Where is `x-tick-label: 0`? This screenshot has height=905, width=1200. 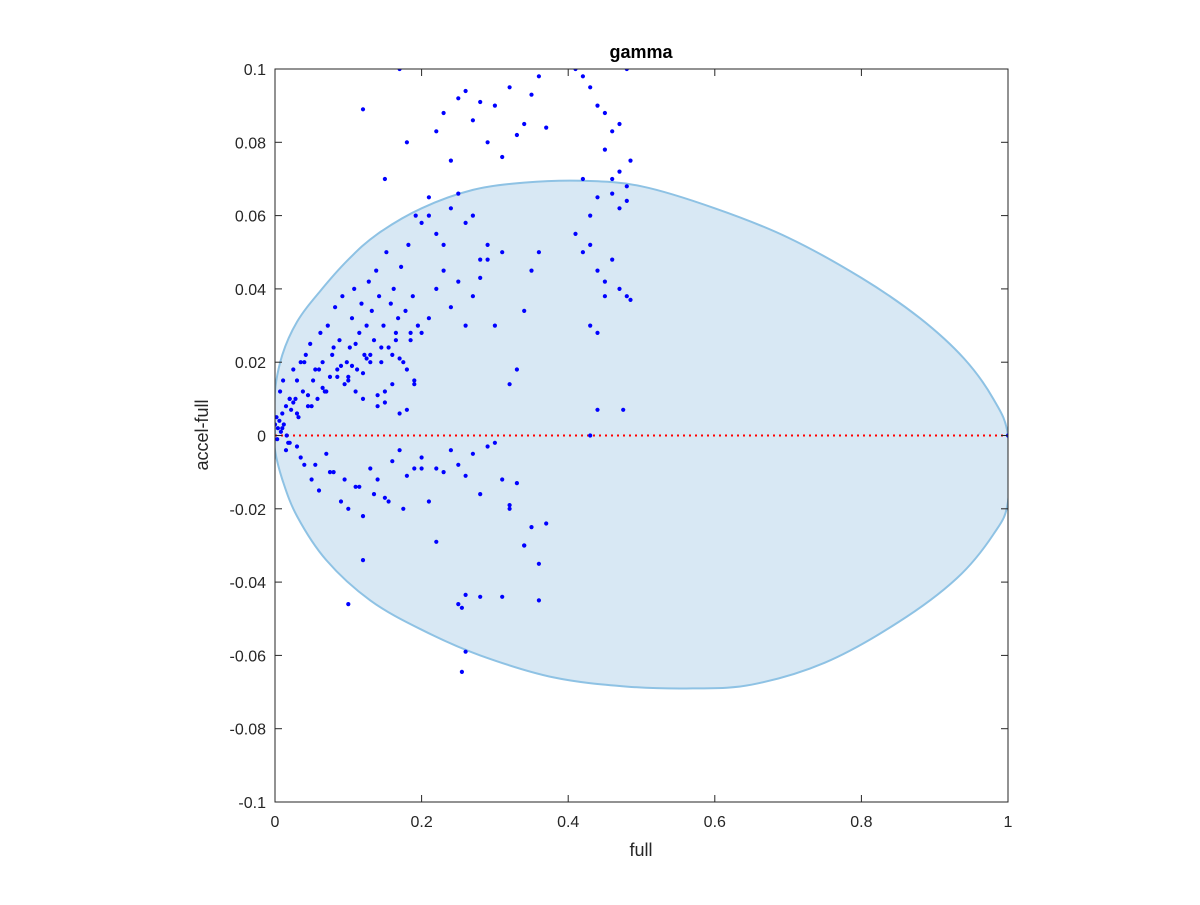
x-tick-label: 0 is located at coordinates (275, 822).